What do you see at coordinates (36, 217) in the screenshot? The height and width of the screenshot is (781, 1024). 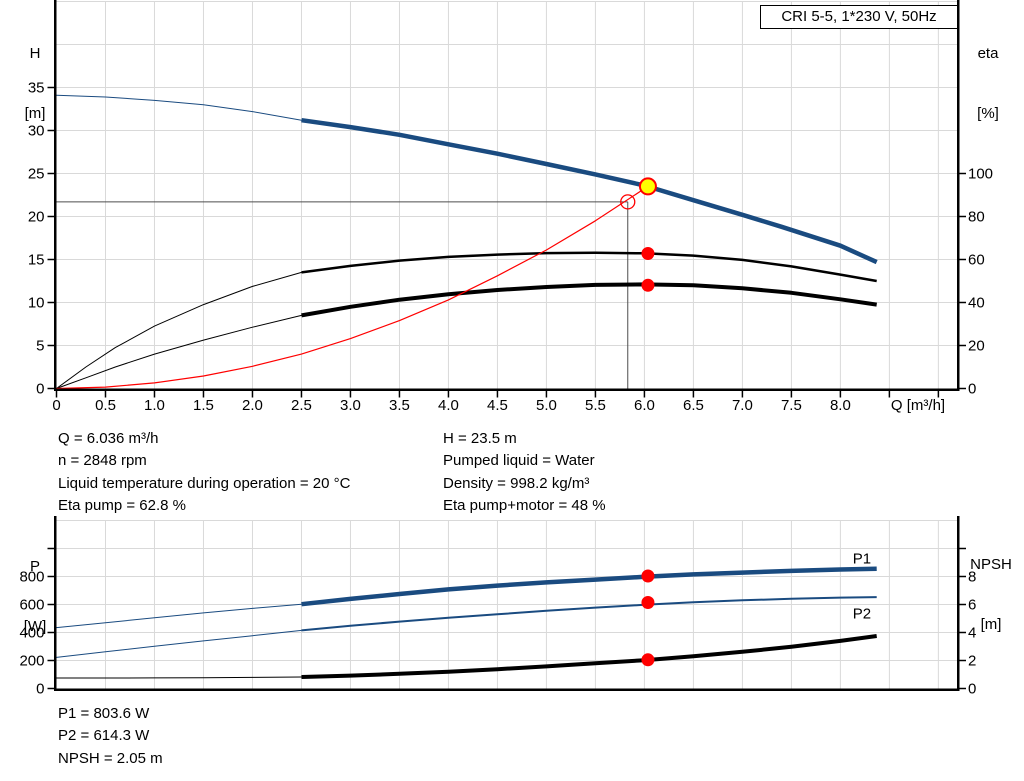 I see `y-left-tick-label: 20` at bounding box center [36, 217].